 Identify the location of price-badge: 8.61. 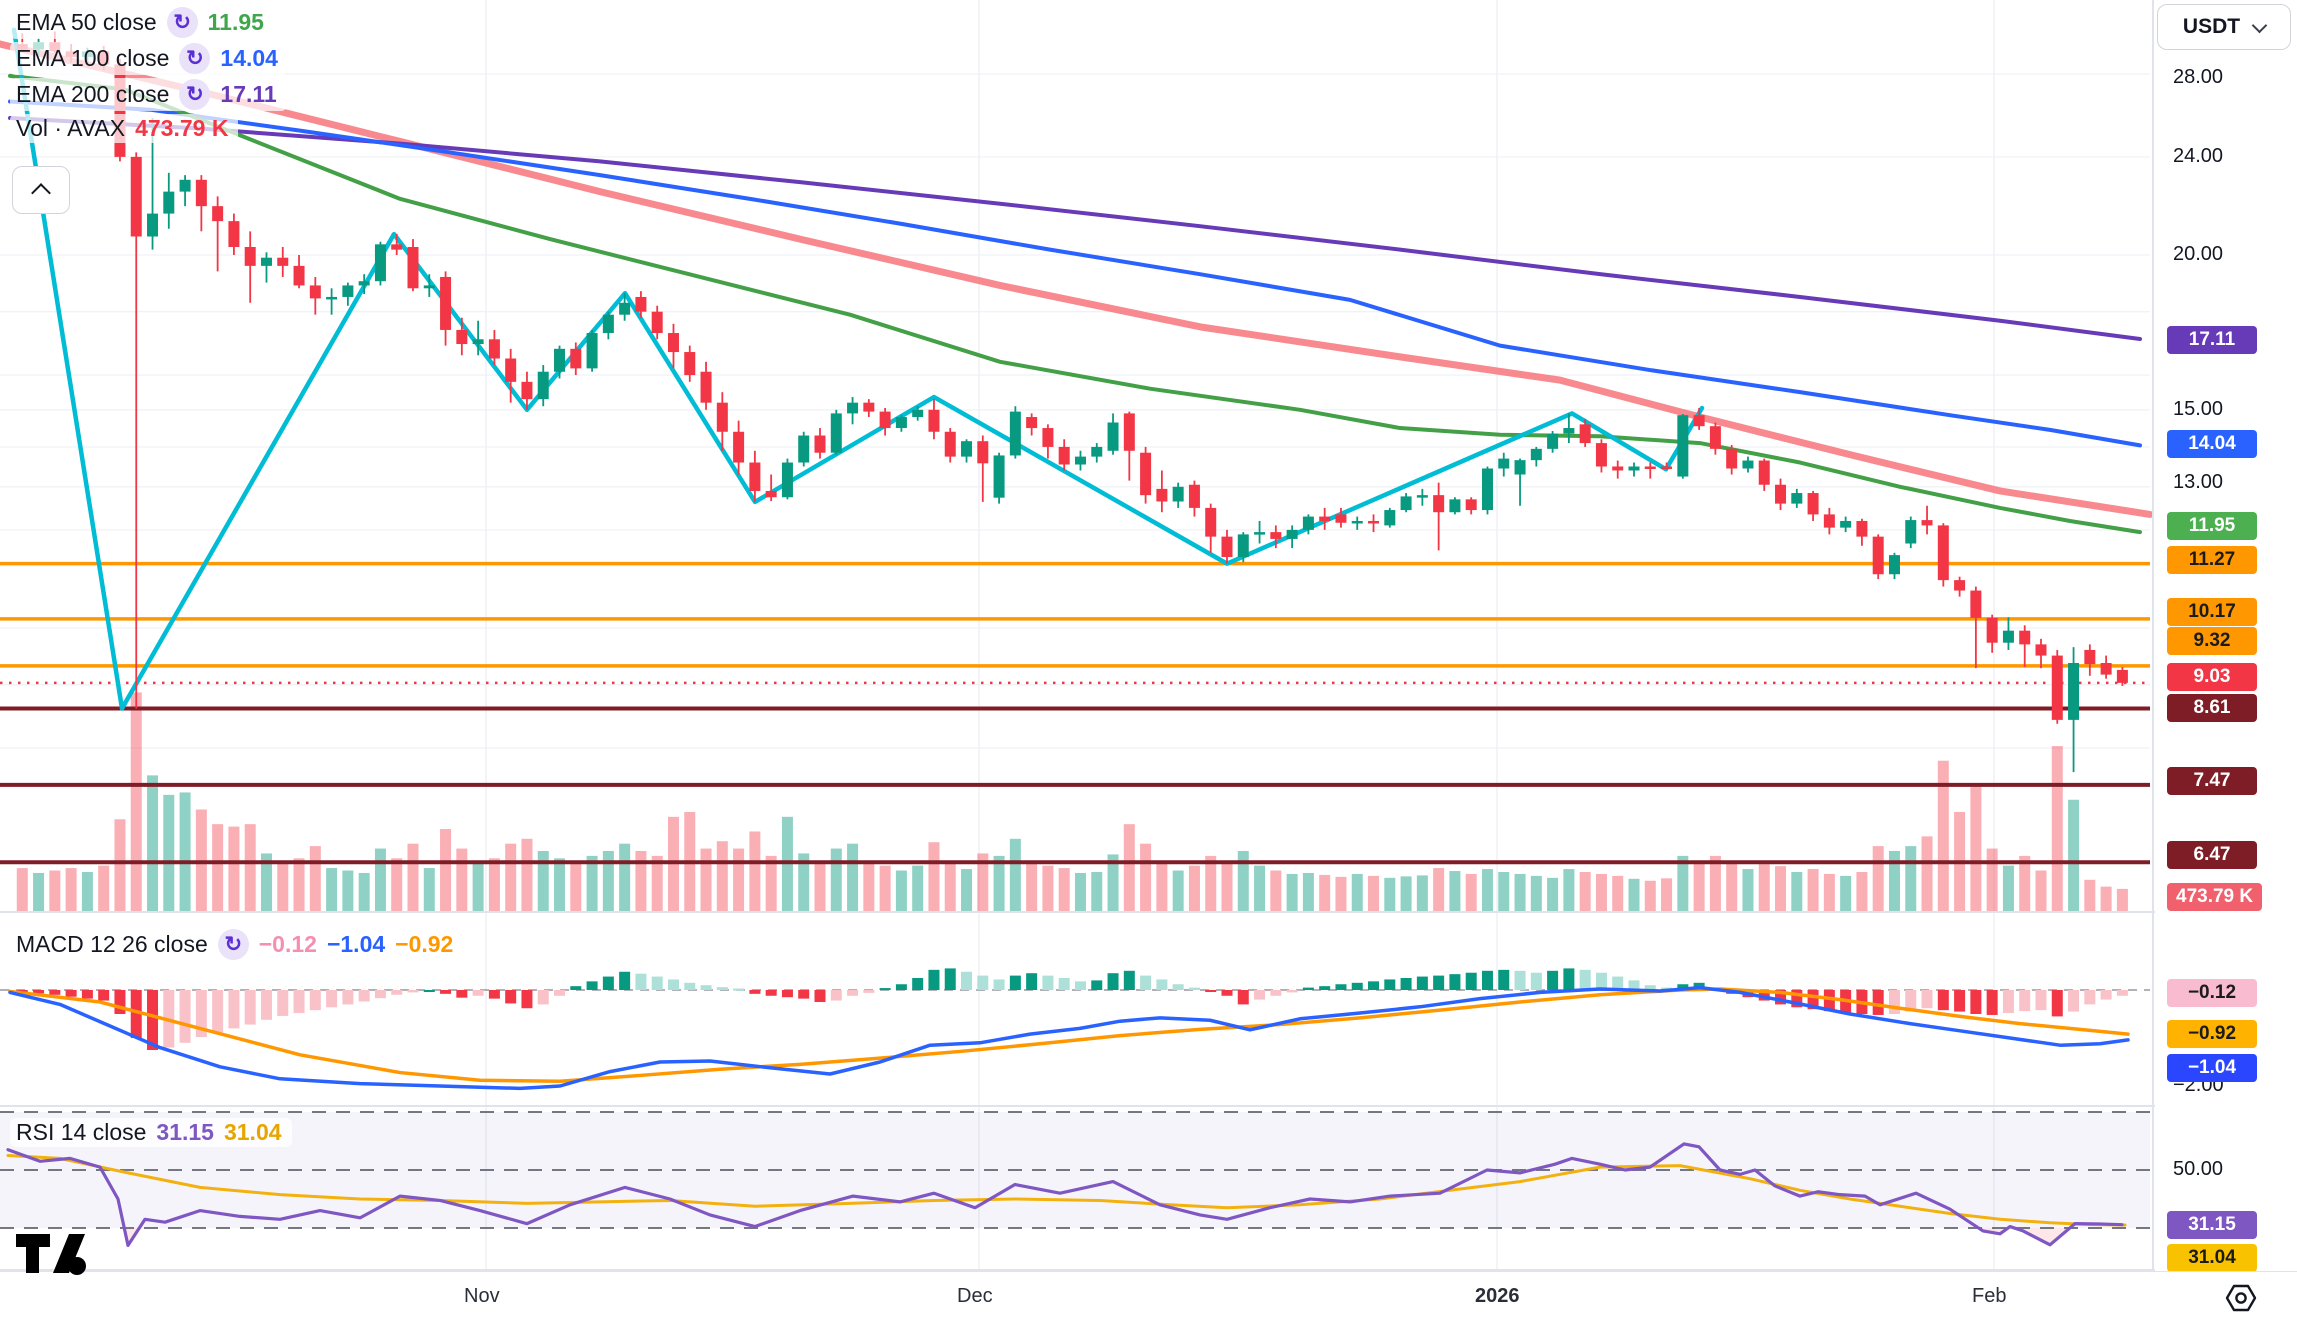
(2212, 708).